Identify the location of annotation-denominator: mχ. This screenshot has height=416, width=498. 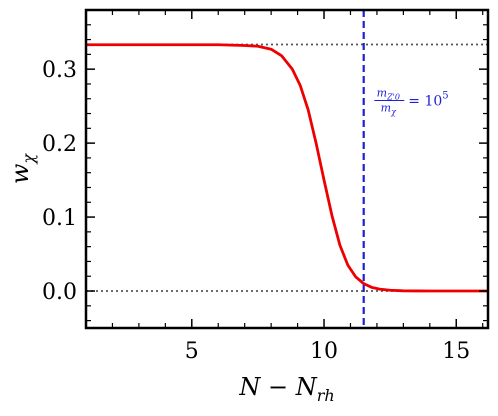
(389, 108).